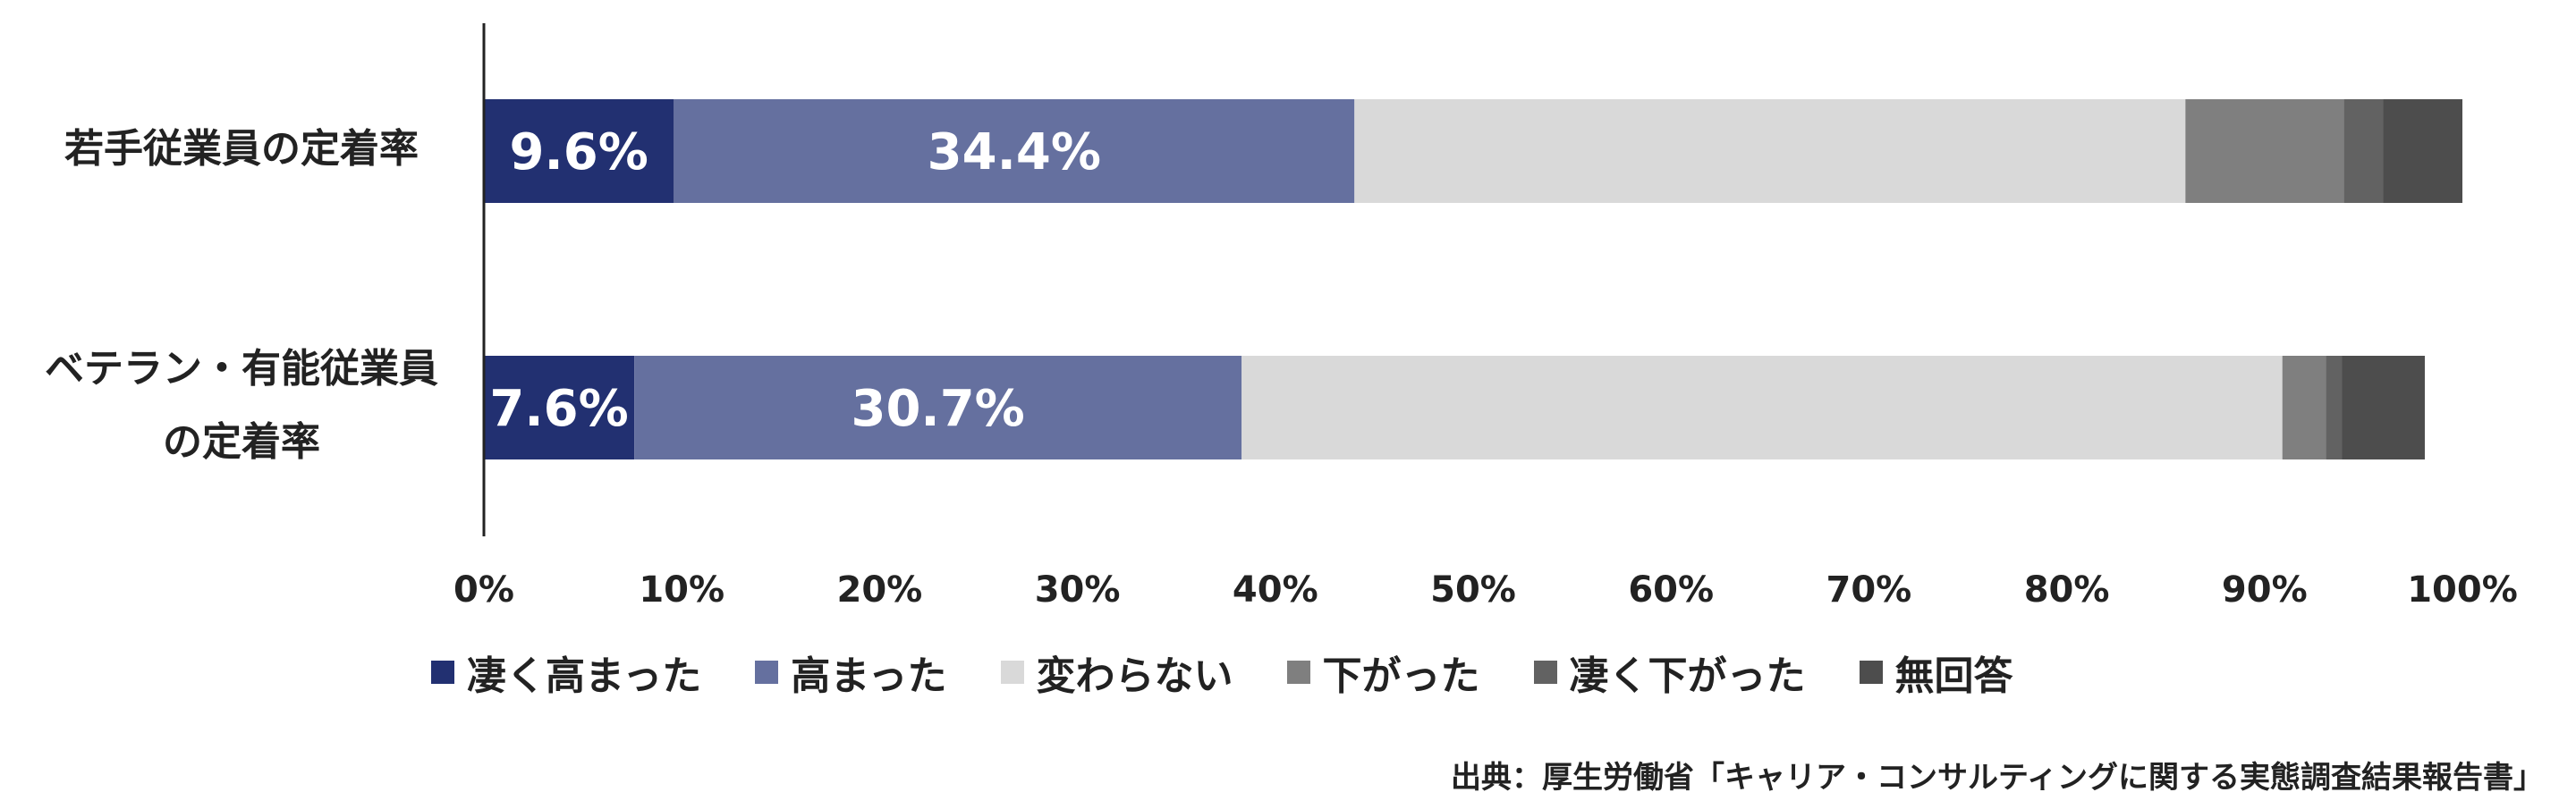  Describe the element at coordinates (681, 590) in the screenshot. I see `x-tick-label-1: 10%` at that location.